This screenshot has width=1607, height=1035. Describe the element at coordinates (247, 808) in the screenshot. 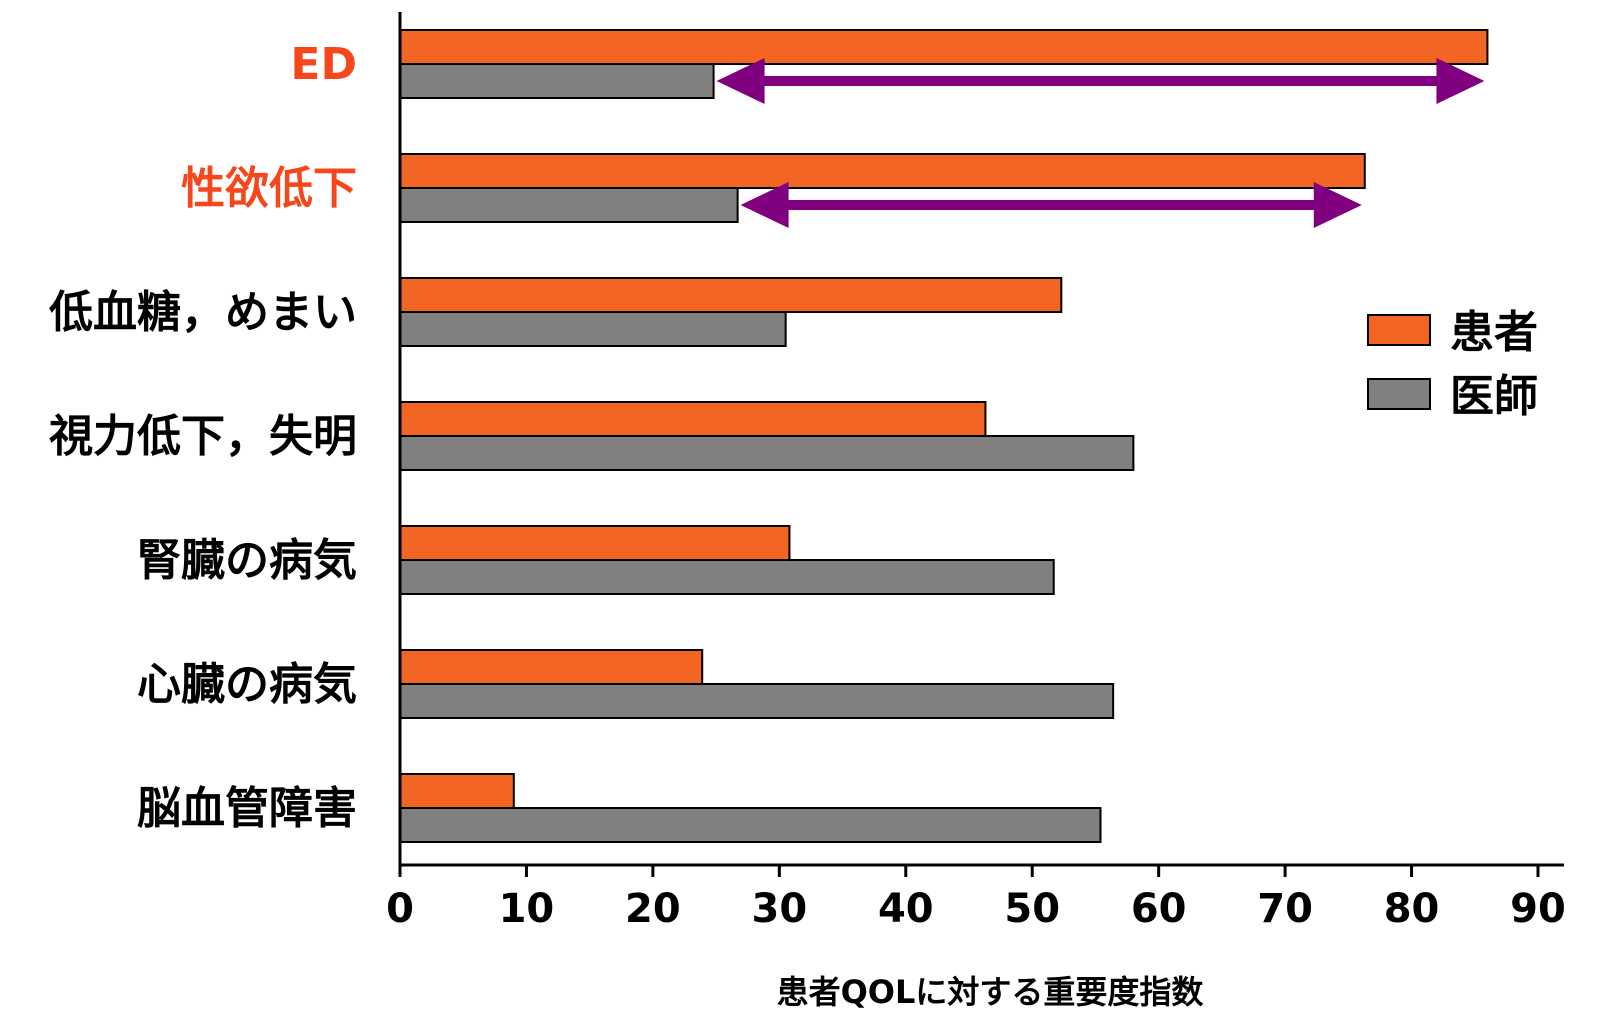

I see `category-label-6: 脳血管障害` at that location.